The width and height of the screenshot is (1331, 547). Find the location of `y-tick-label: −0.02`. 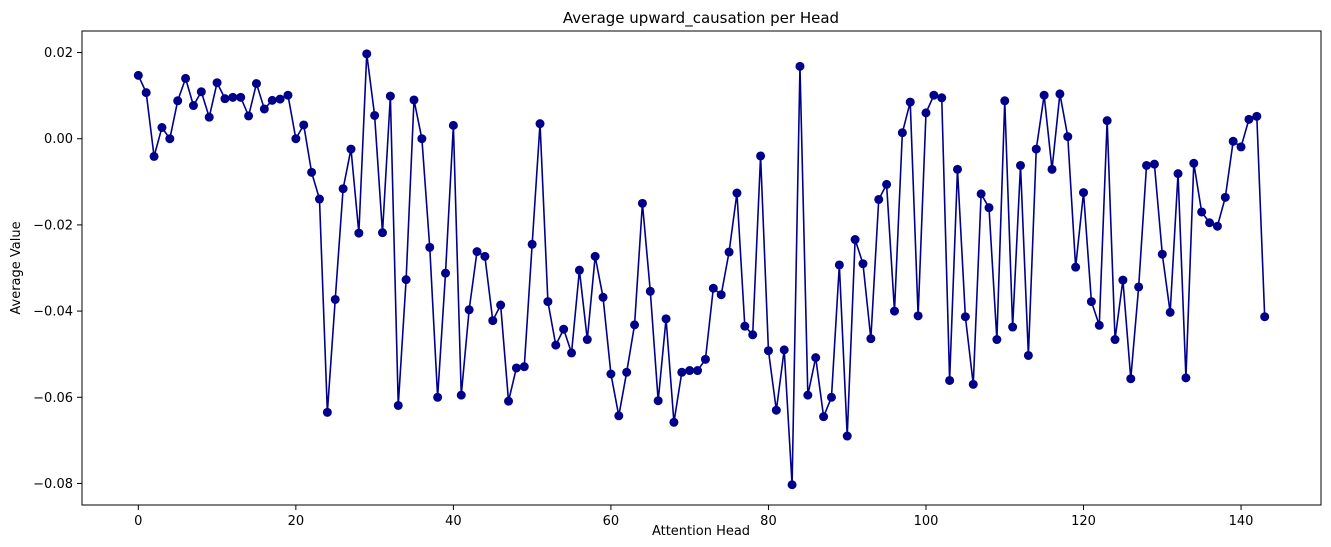

y-tick-label: −0.02 is located at coordinates (53, 225).